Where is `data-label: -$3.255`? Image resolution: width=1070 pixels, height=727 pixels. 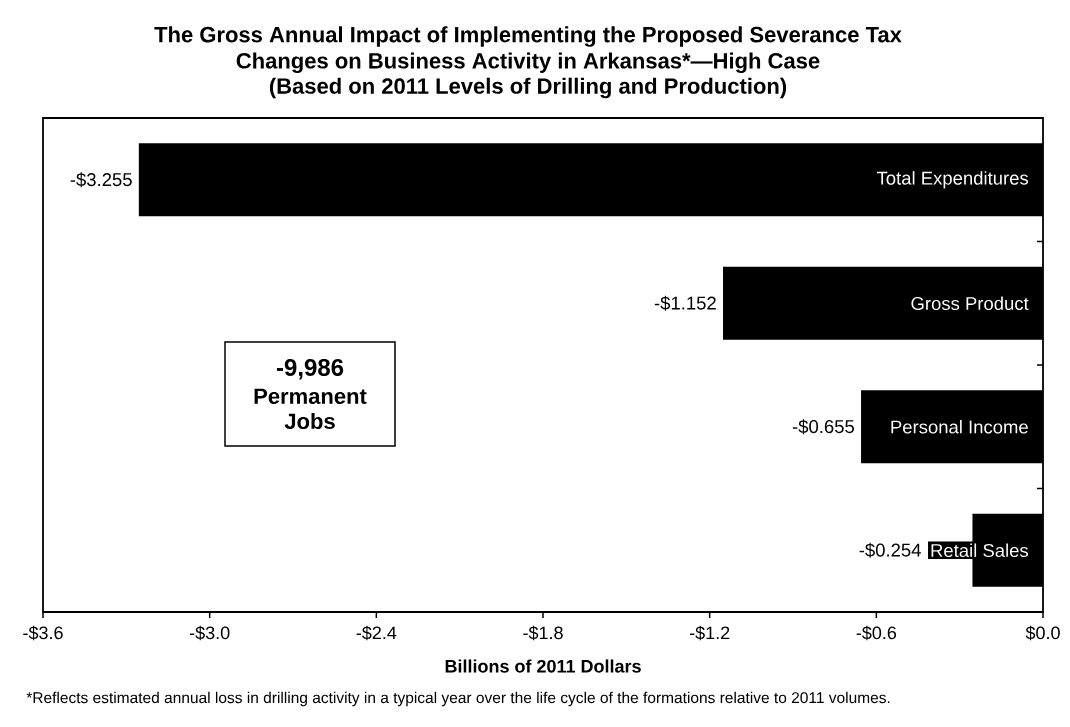
data-label: -$3.255 is located at coordinates (101, 180).